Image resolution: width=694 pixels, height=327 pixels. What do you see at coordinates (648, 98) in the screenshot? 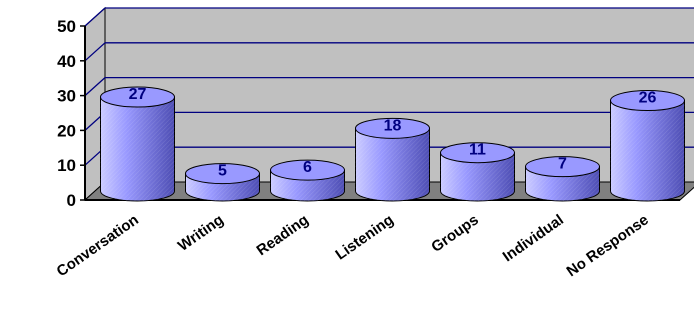
I see `data-label: 26` at bounding box center [648, 98].